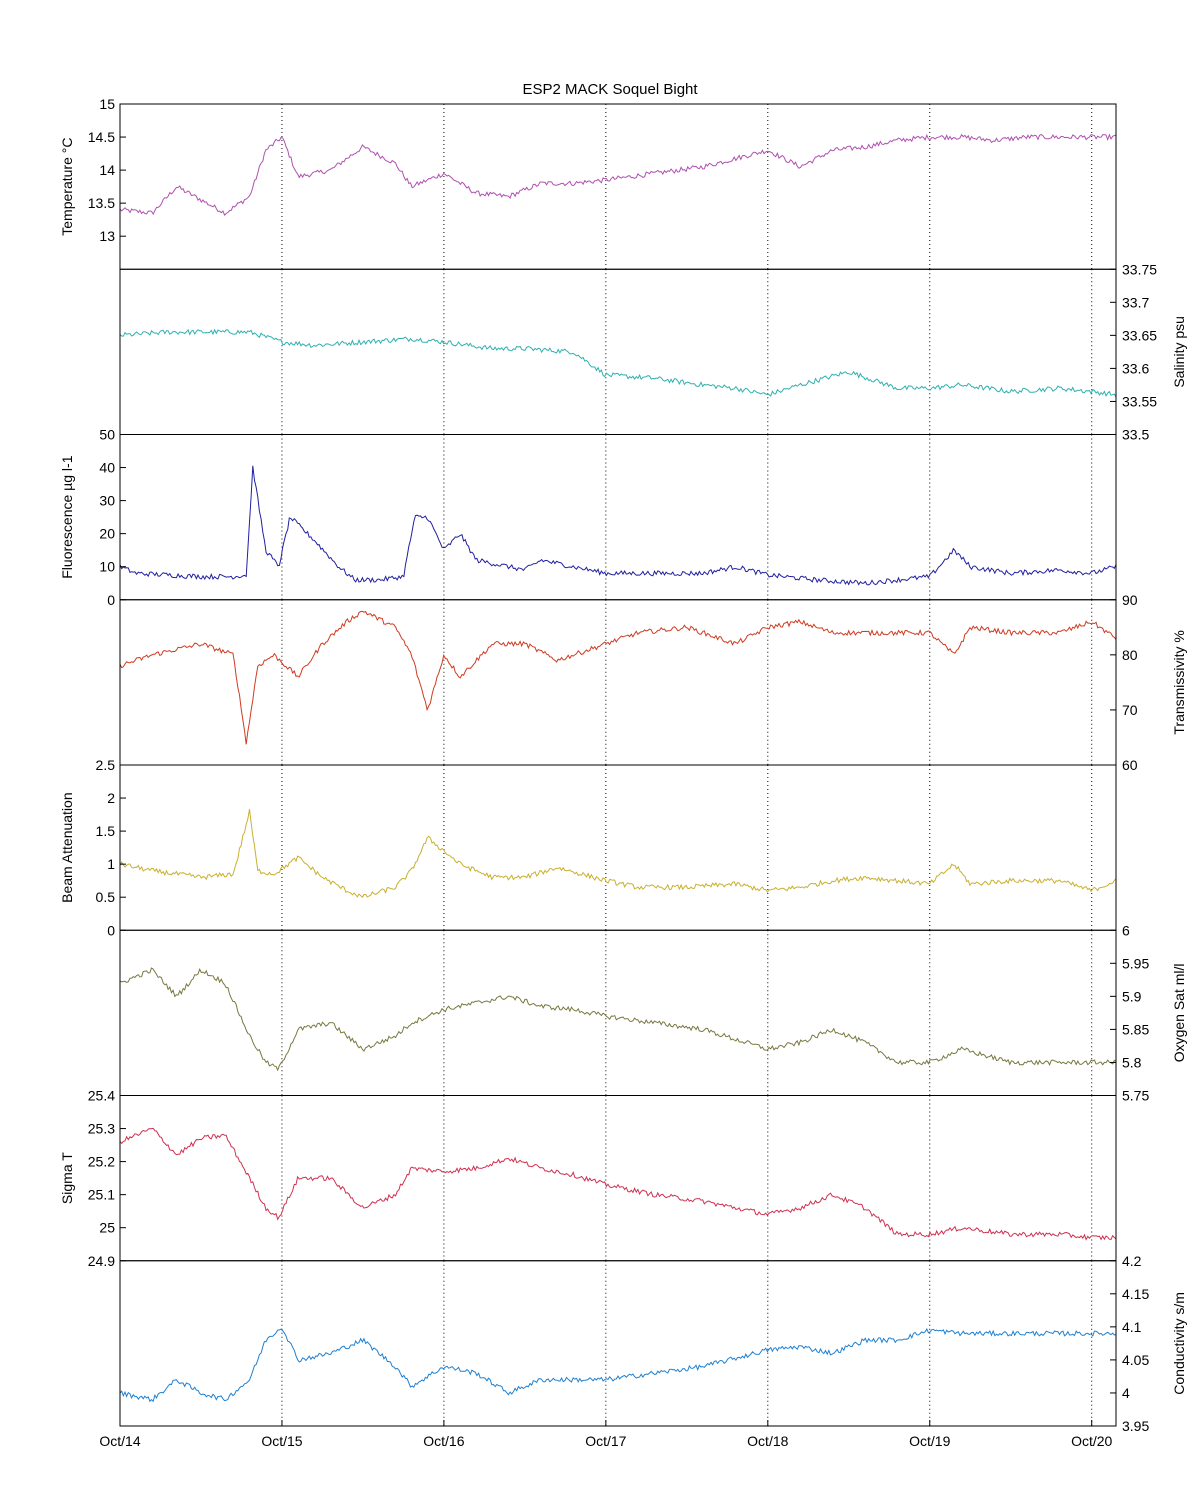 The height and width of the screenshot is (1501, 1200). I want to click on y-tick-label: 25.2, so click(101, 1162).